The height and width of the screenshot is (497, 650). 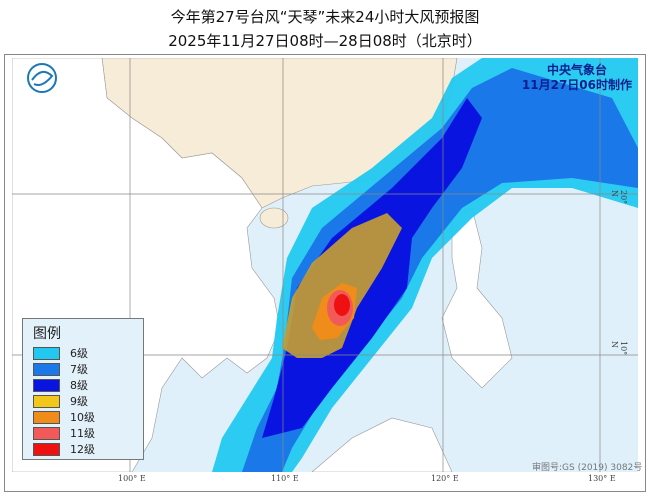 I want to click on map-approval-number: 审图号:GS (2019) 3082号, so click(x=587, y=468).